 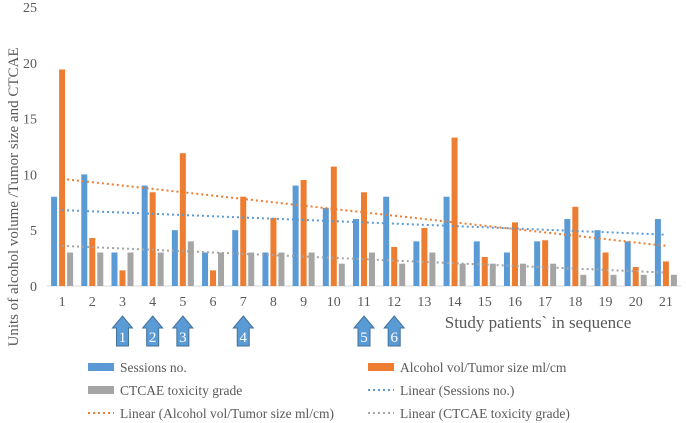 I want to click on x-tick-label: 14, so click(x=455, y=302).